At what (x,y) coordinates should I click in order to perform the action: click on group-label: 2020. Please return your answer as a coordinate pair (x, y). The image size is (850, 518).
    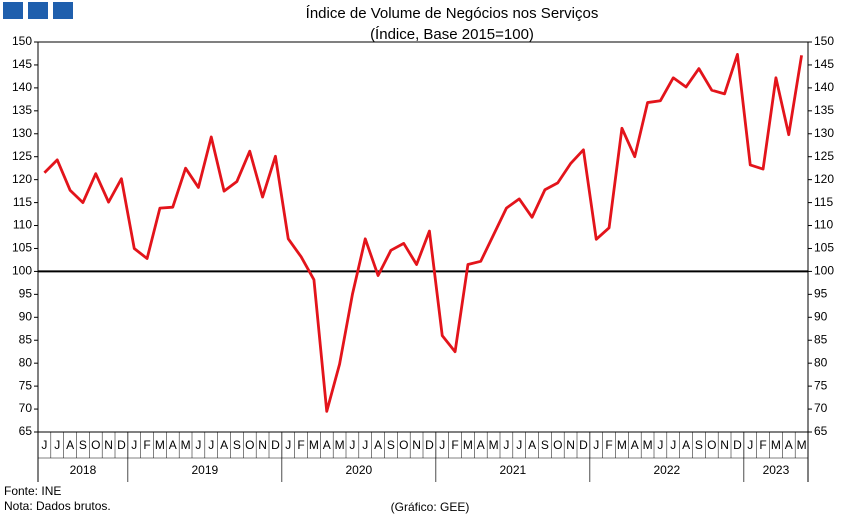
    Looking at the image, I should click on (358, 470).